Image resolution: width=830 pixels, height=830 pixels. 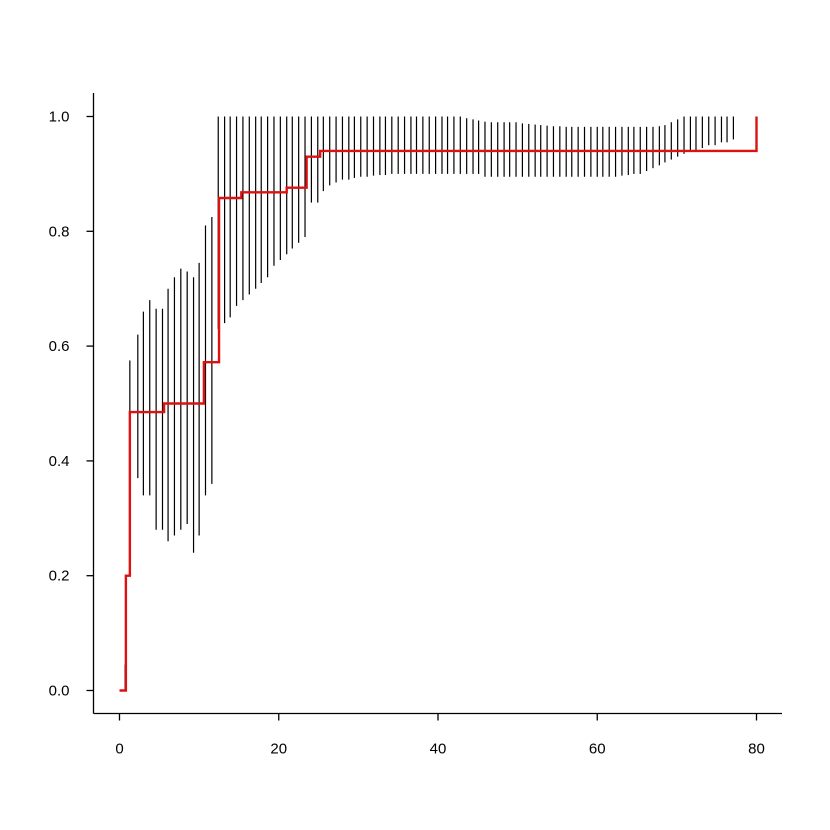 What do you see at coordinates (597, 749) in the screenshot?
I see `x-tick-label: 60` at bounding box center [597, 749].